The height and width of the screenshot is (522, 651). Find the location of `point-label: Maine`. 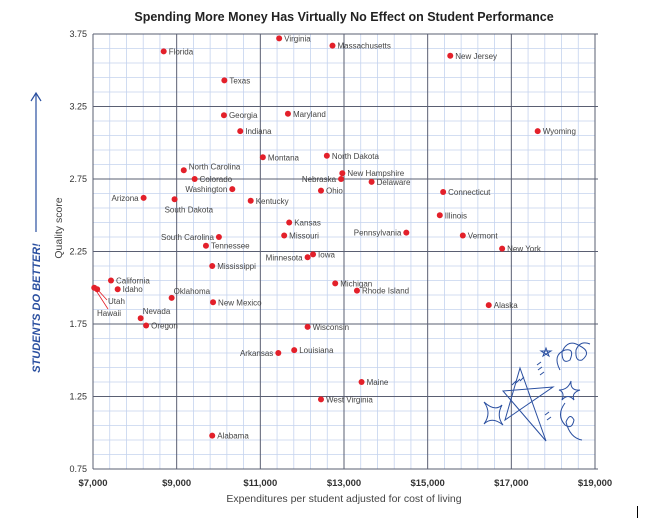

point-label: Maine is located at coordinates (378, 382).